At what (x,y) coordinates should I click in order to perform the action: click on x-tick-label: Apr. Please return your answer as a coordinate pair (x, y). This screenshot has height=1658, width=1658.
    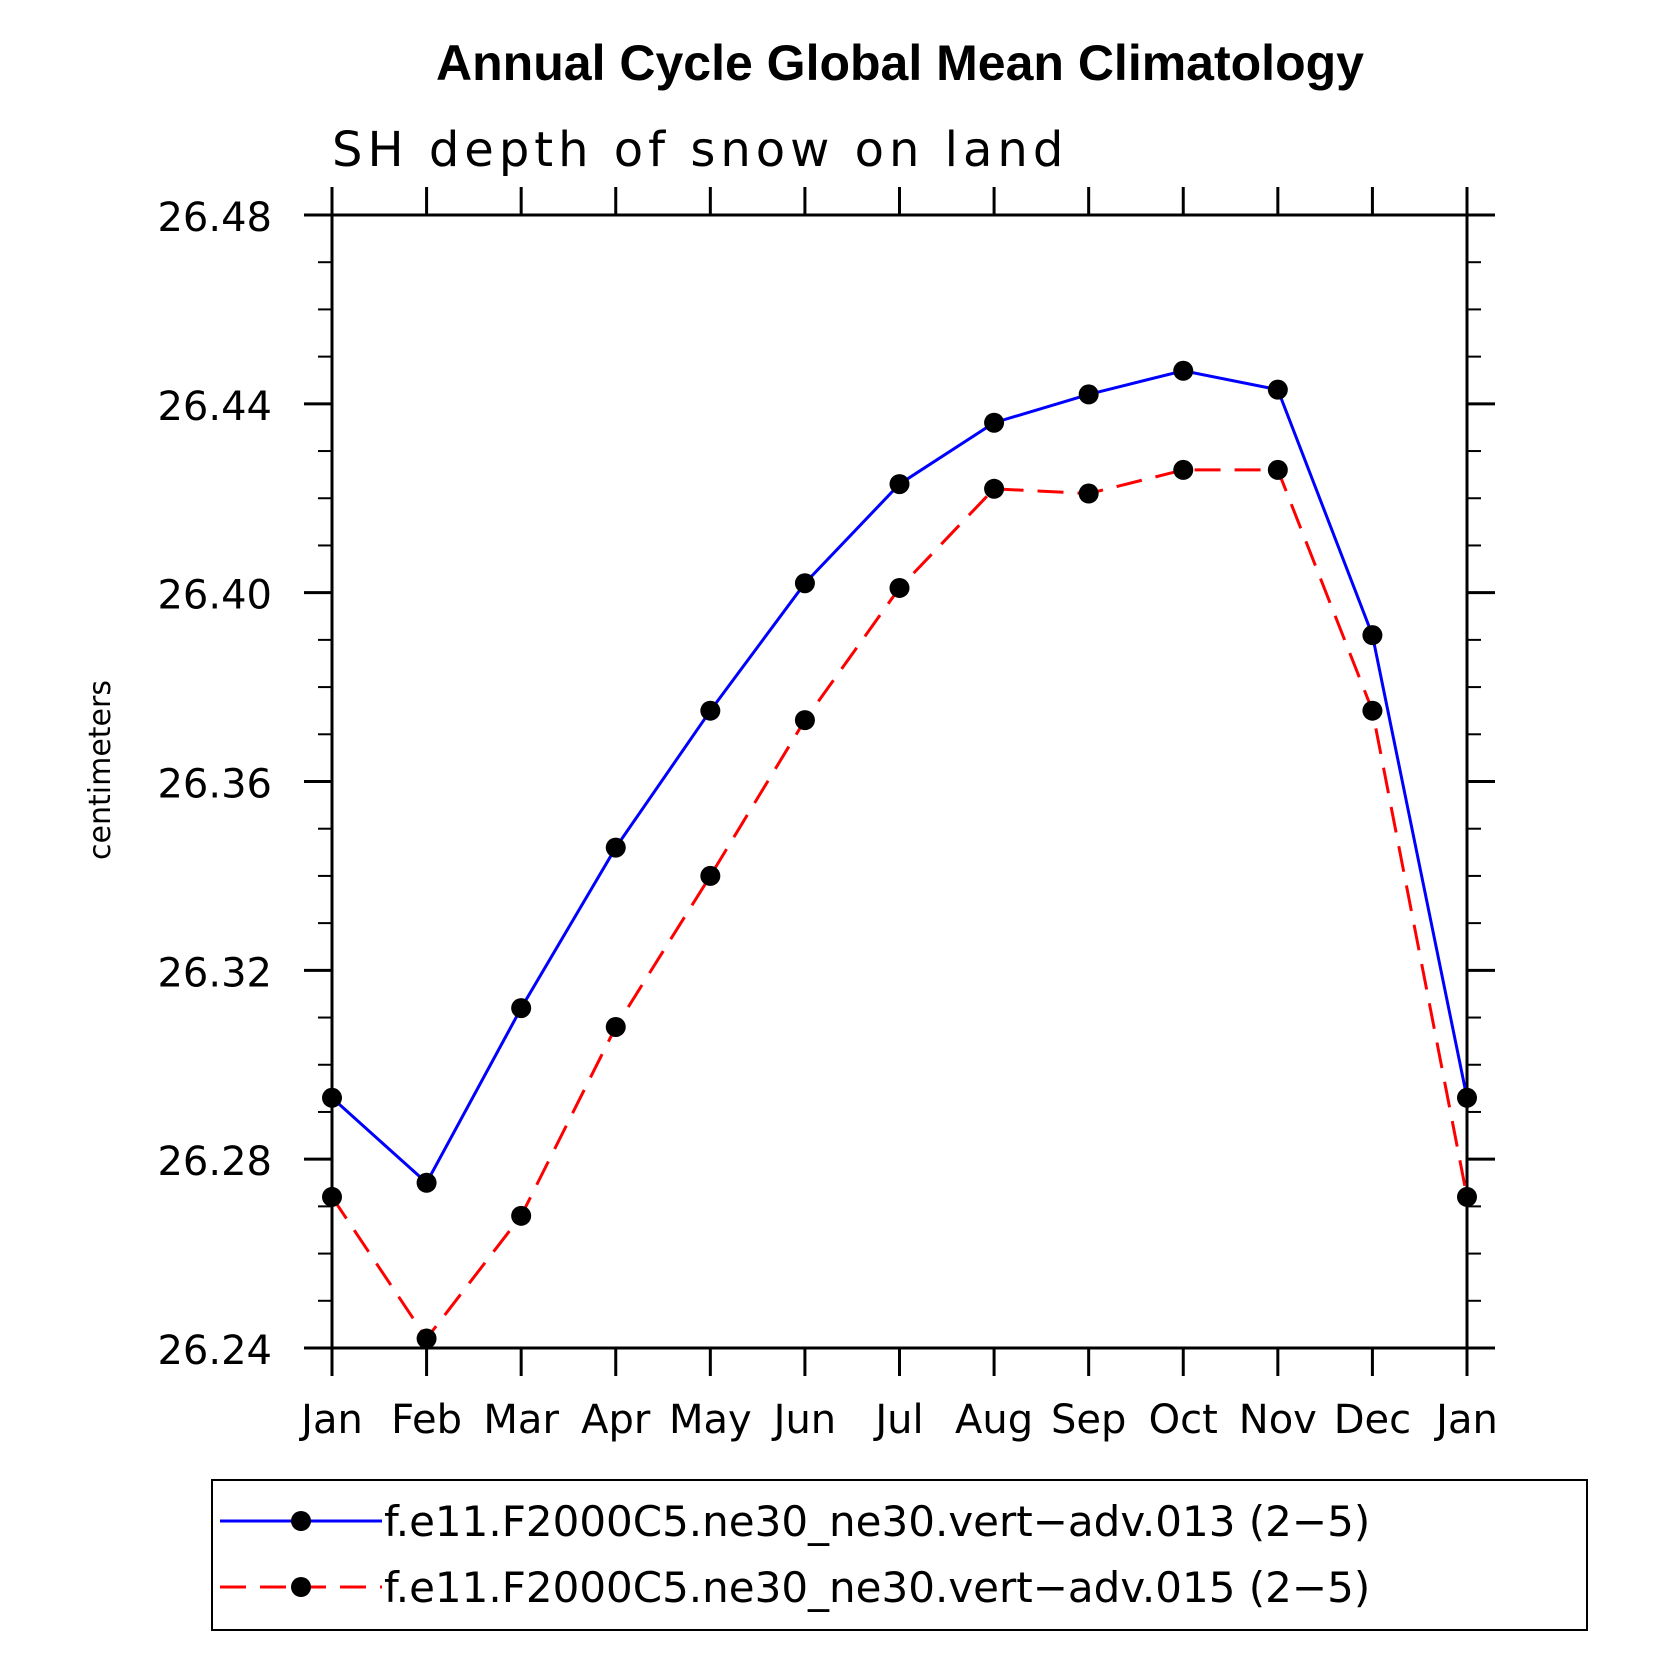
    Looking at the image, I should click on (616, 1420).